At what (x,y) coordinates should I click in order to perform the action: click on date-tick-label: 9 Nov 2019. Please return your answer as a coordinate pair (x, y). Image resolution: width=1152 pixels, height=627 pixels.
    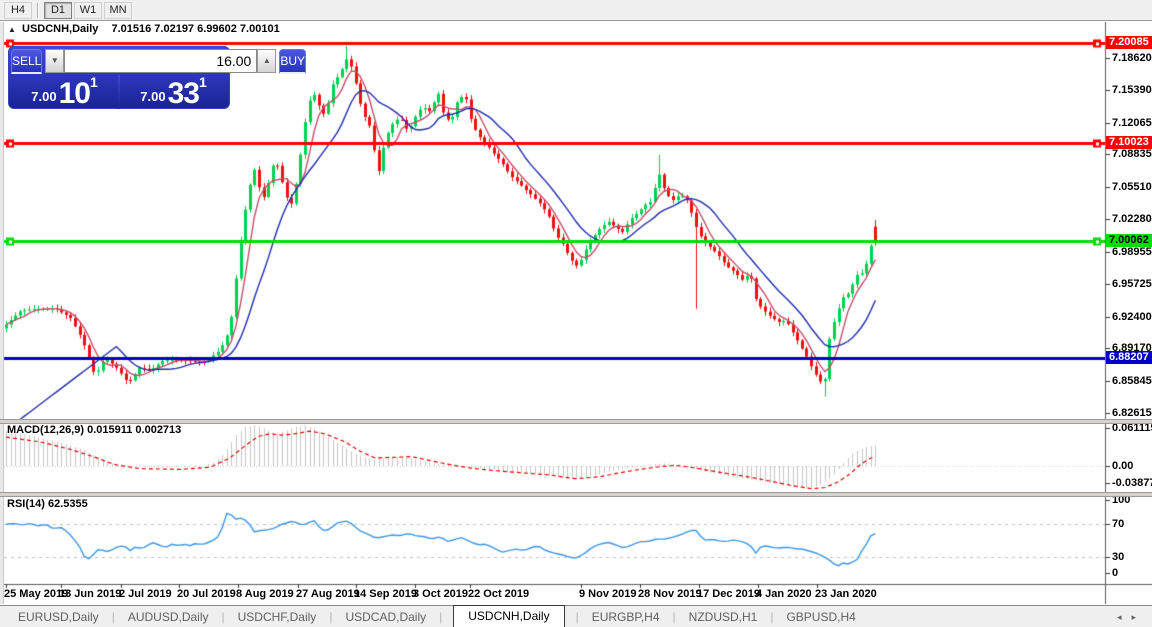
    Looking at the image, I should click on (608, 594).